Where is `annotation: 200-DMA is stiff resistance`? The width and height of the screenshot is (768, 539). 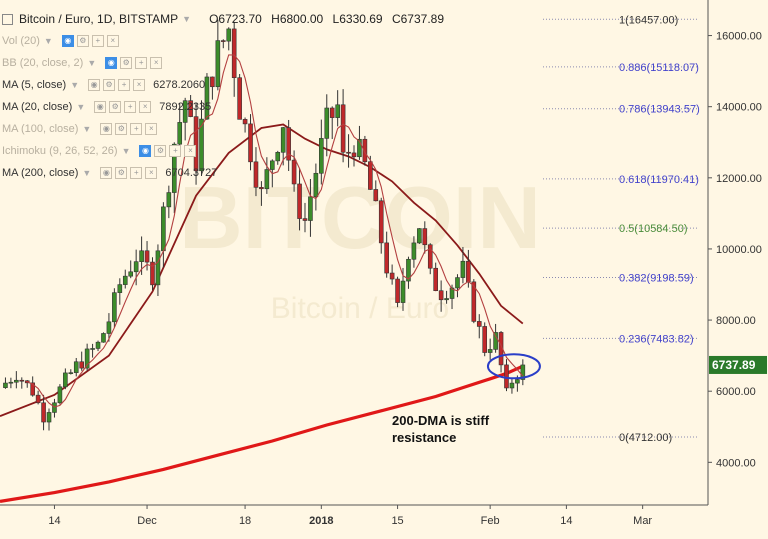
annotation: 200-DMA is stiff resistance is located at coordinates (441, 429).